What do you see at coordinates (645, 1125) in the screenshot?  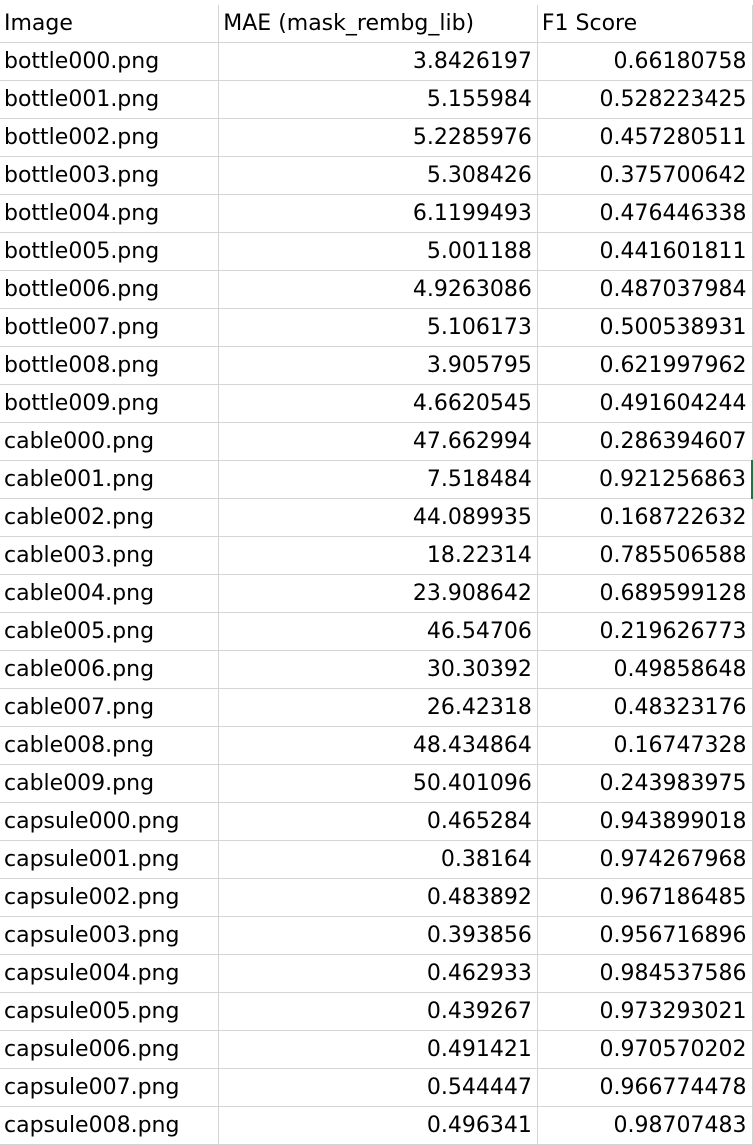 I see `cell-f1-value: 0.98707483` at bounding box center [645, 1125].